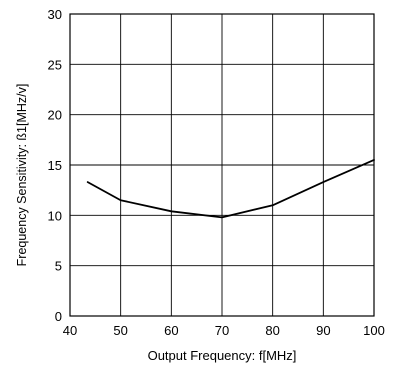  I want to click on sensitivity-curve, so click(230, 189).